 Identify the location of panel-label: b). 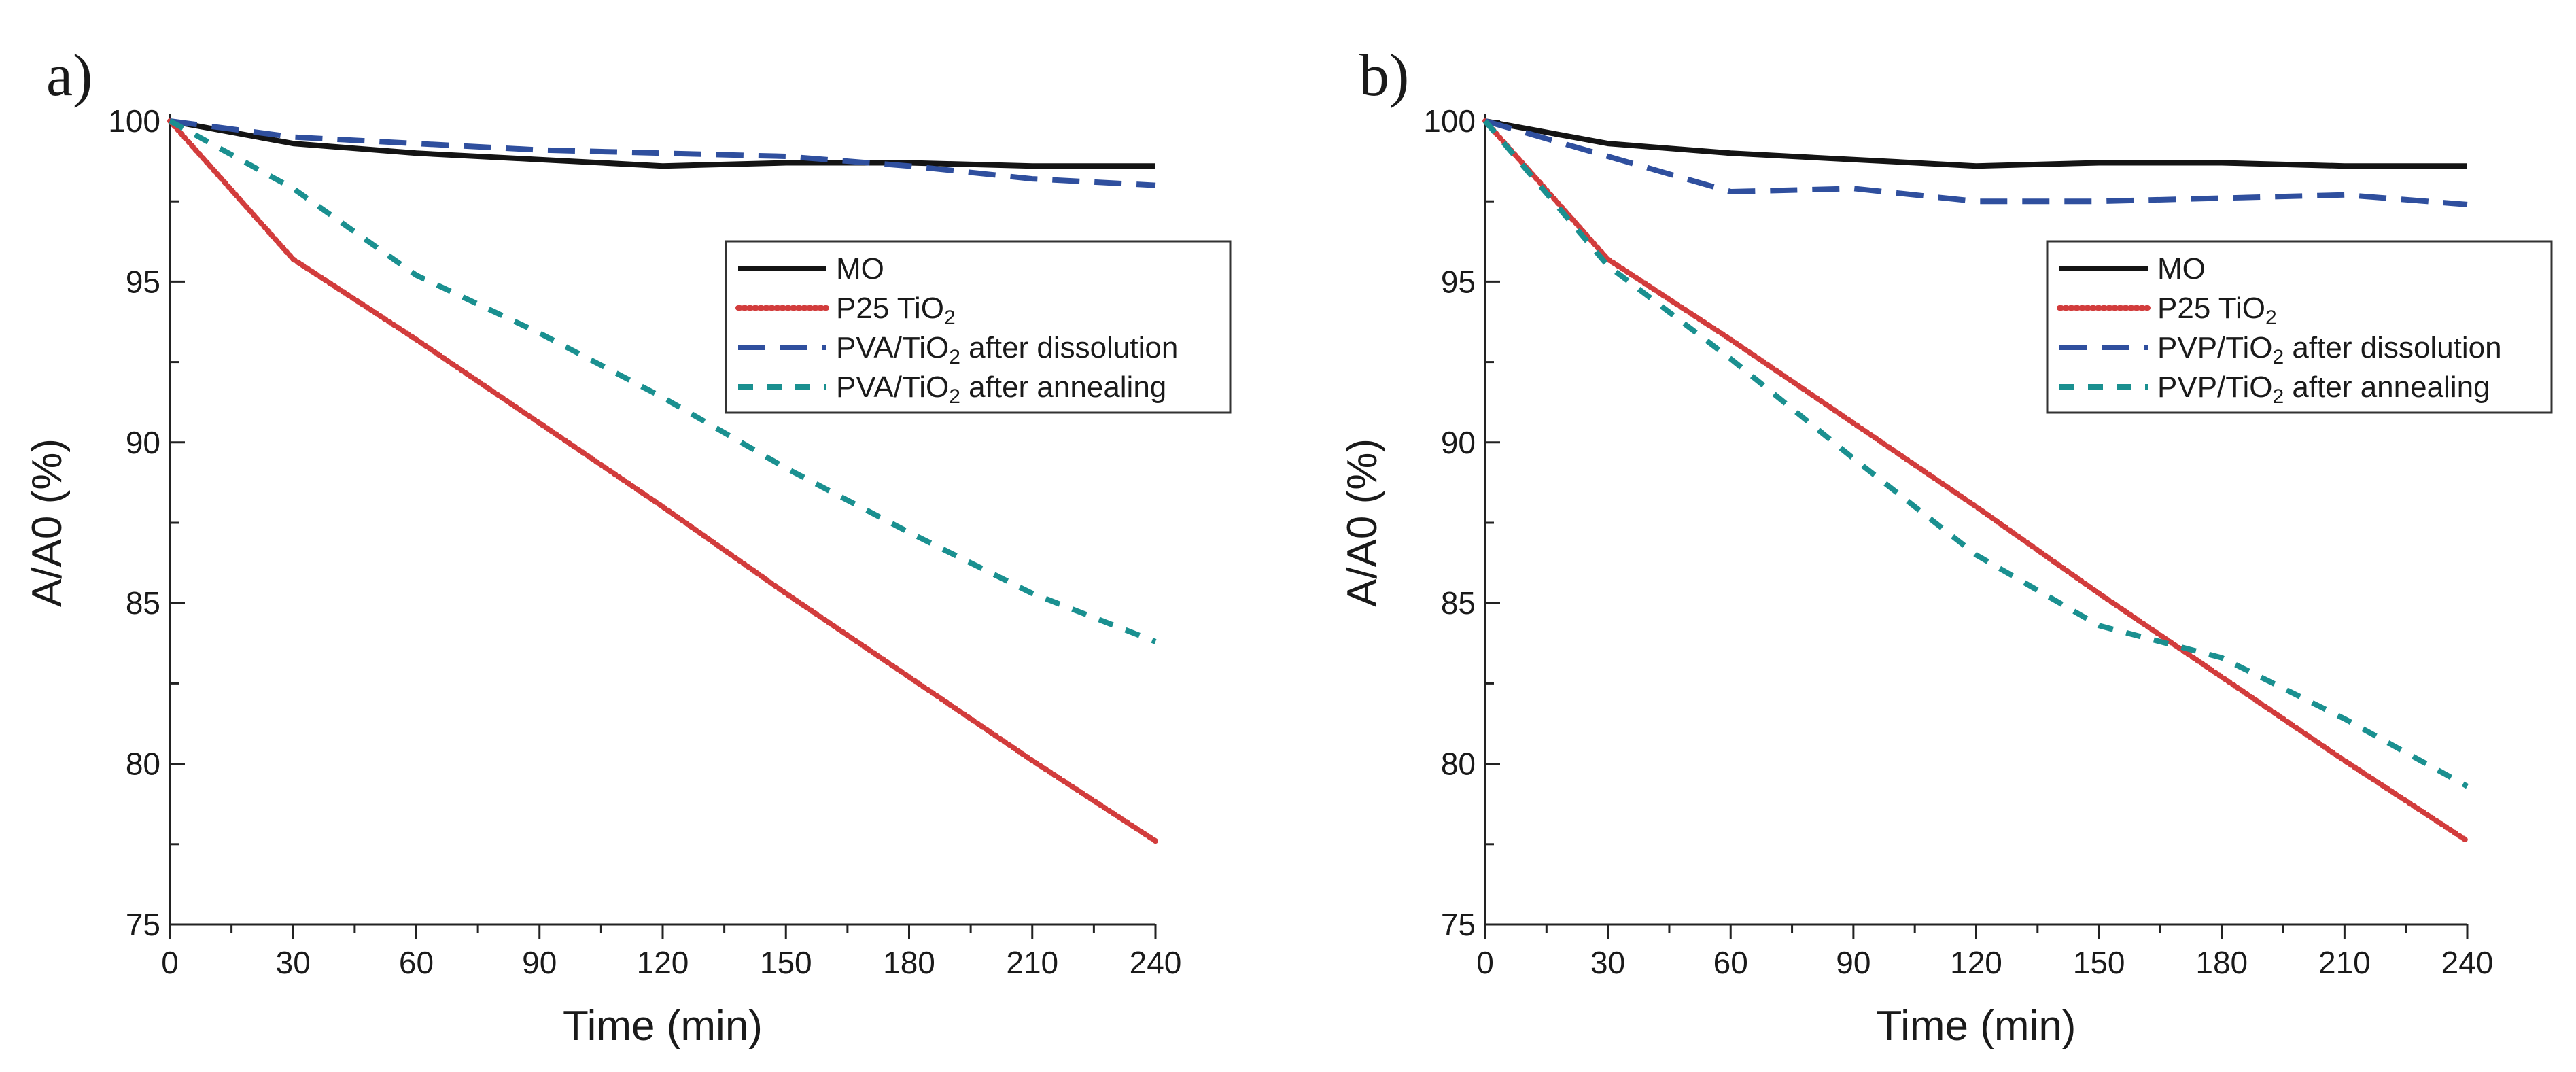
(1384, 76).